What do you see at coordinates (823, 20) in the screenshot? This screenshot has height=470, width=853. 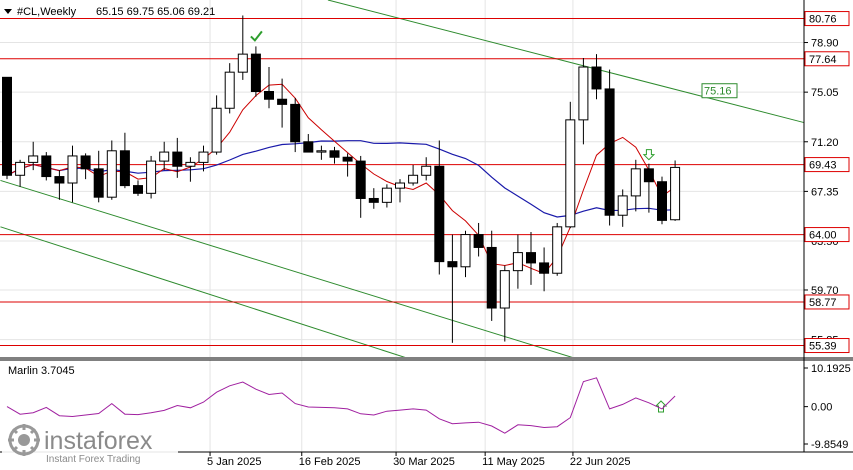 I see `level-label: 80.76` at bounding box center [823, 20].